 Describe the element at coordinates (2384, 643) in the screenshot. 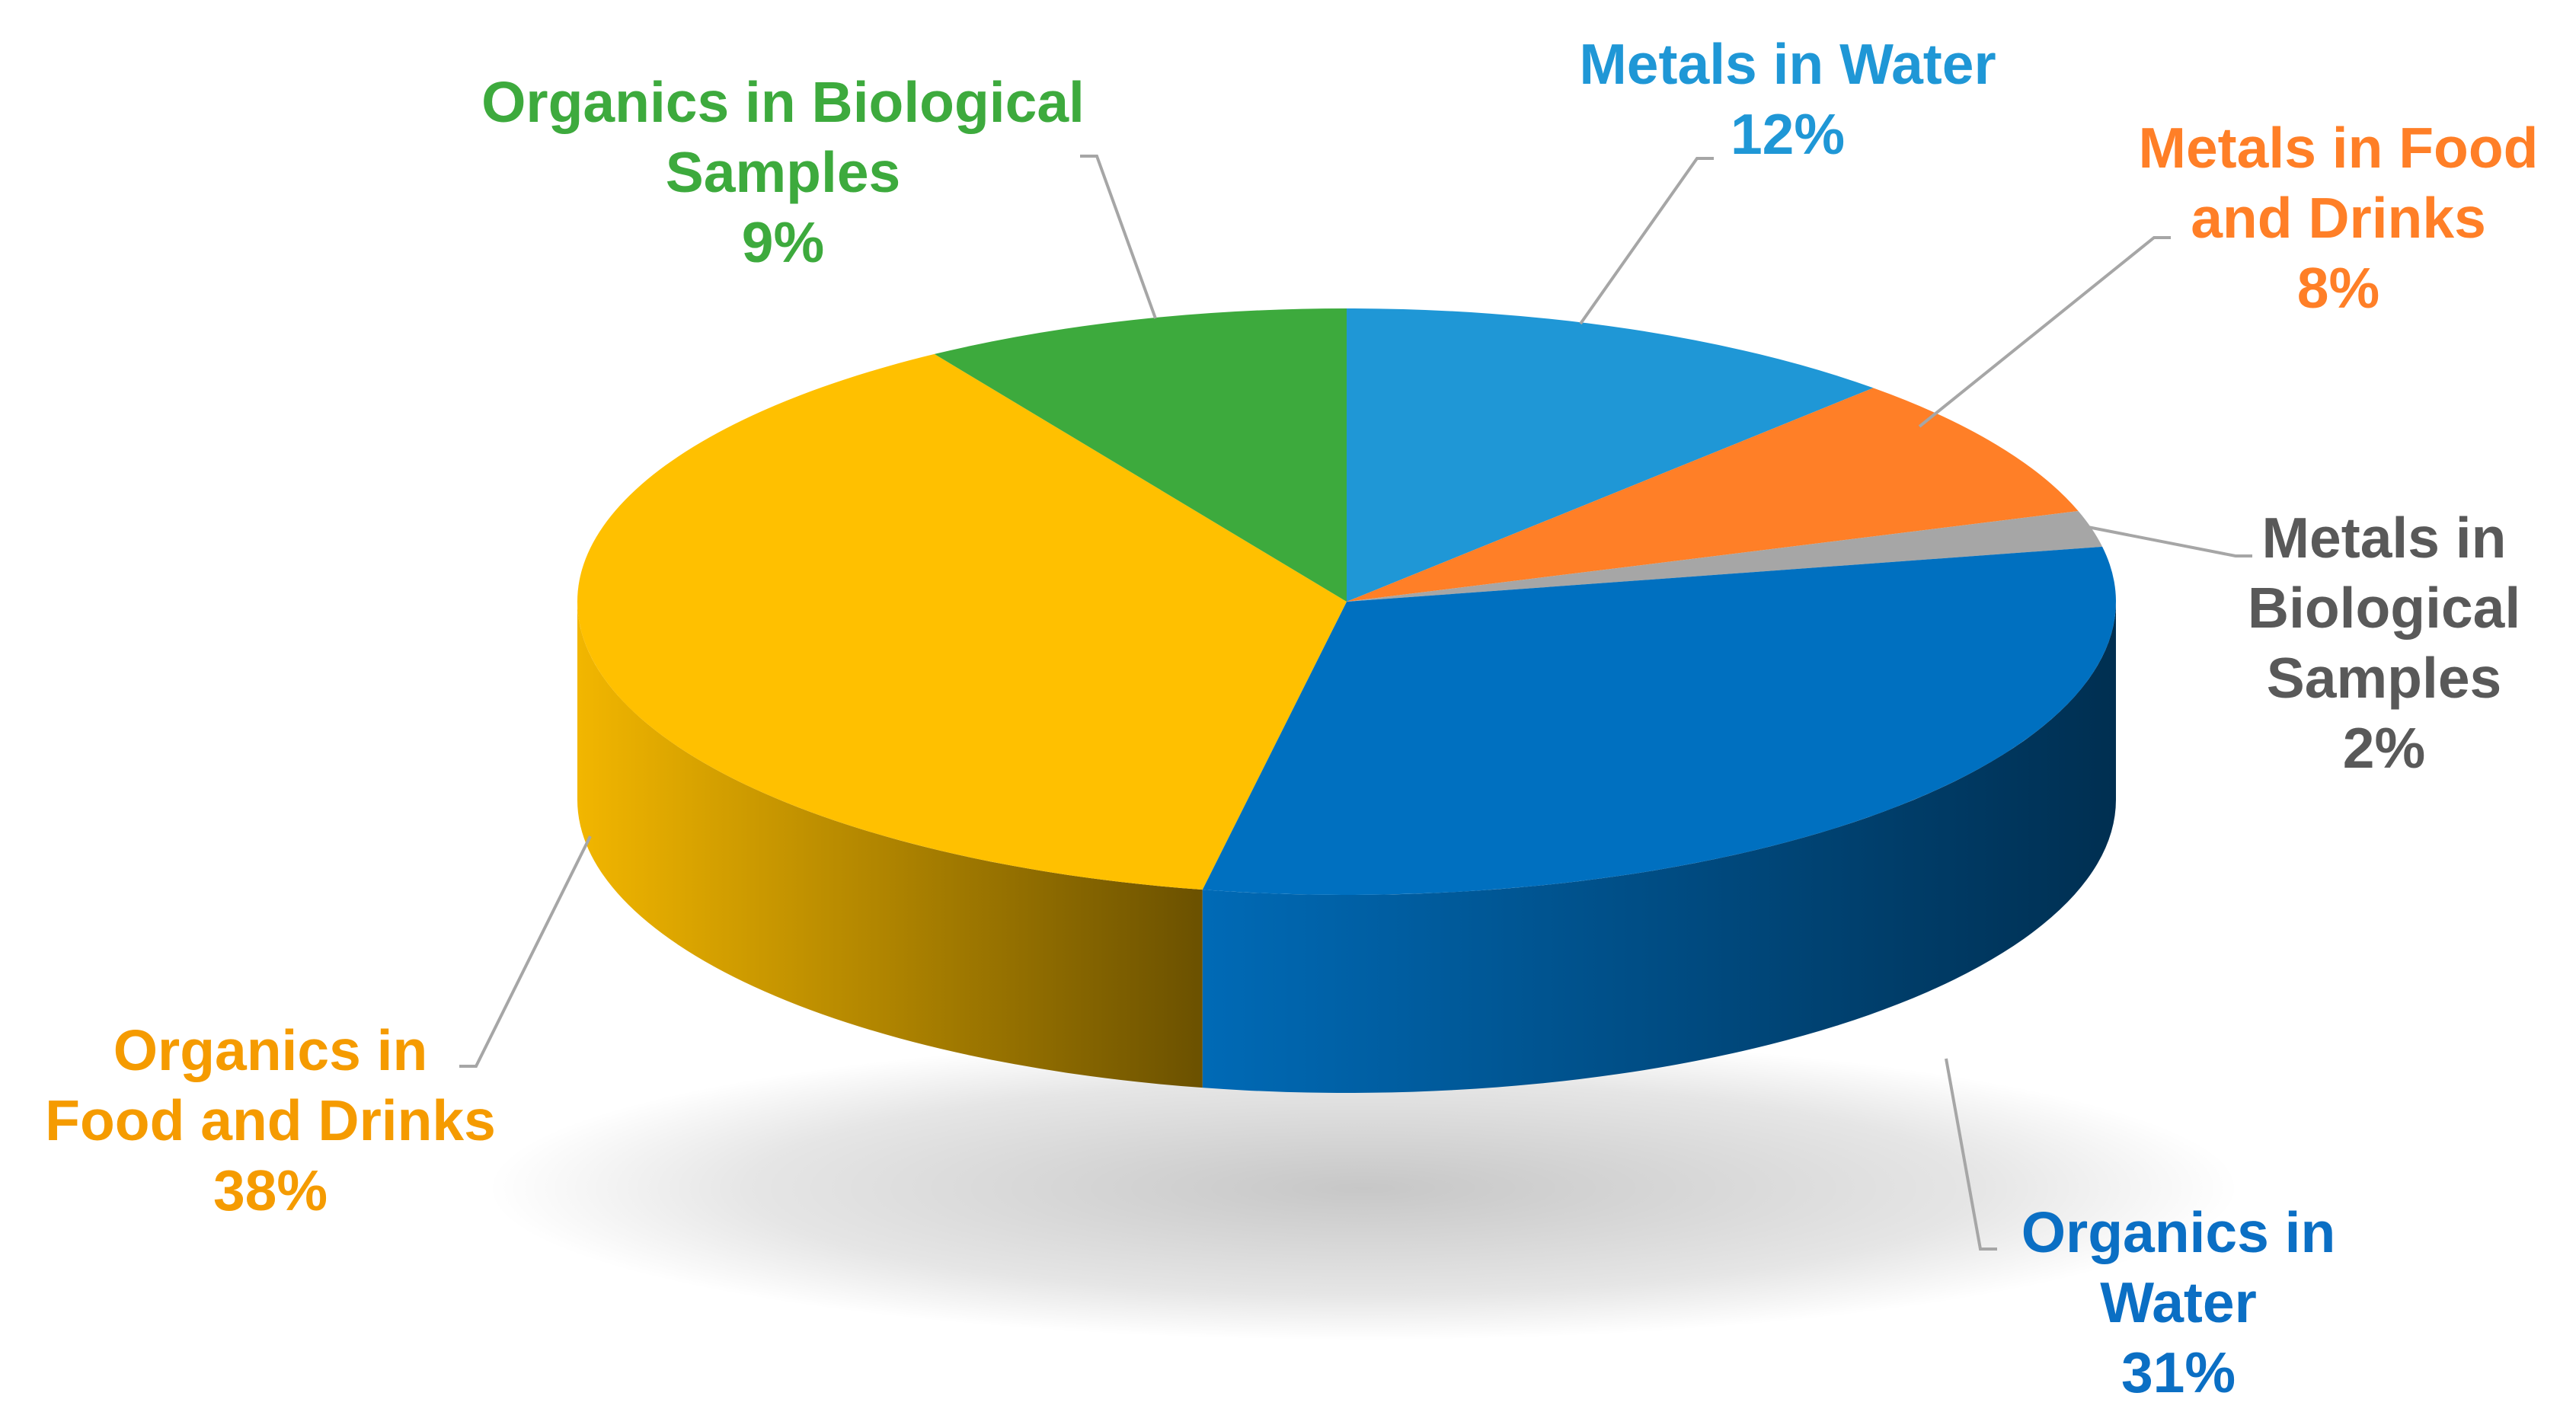

I see `data-label-metals-in-biological-samples: Metals in Biological Samples 2%` at that location.